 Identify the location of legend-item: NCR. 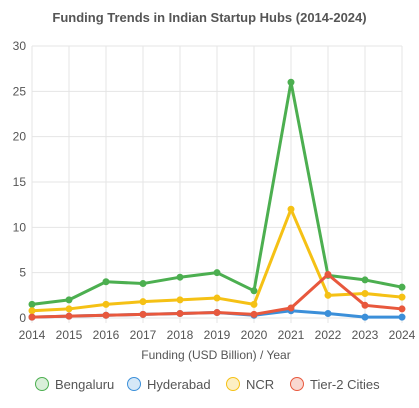
(250, 384).